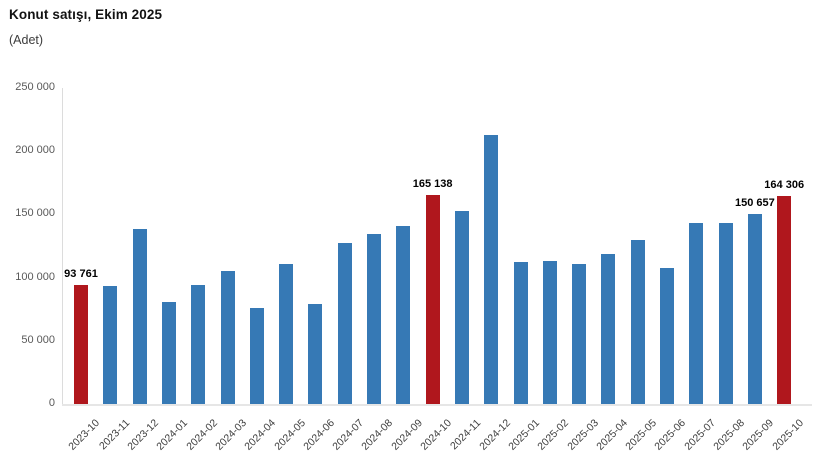 The height and width of the screenshot is (471, 820). I want to click on y-axis-tick-label: 0, so click(51, 403).